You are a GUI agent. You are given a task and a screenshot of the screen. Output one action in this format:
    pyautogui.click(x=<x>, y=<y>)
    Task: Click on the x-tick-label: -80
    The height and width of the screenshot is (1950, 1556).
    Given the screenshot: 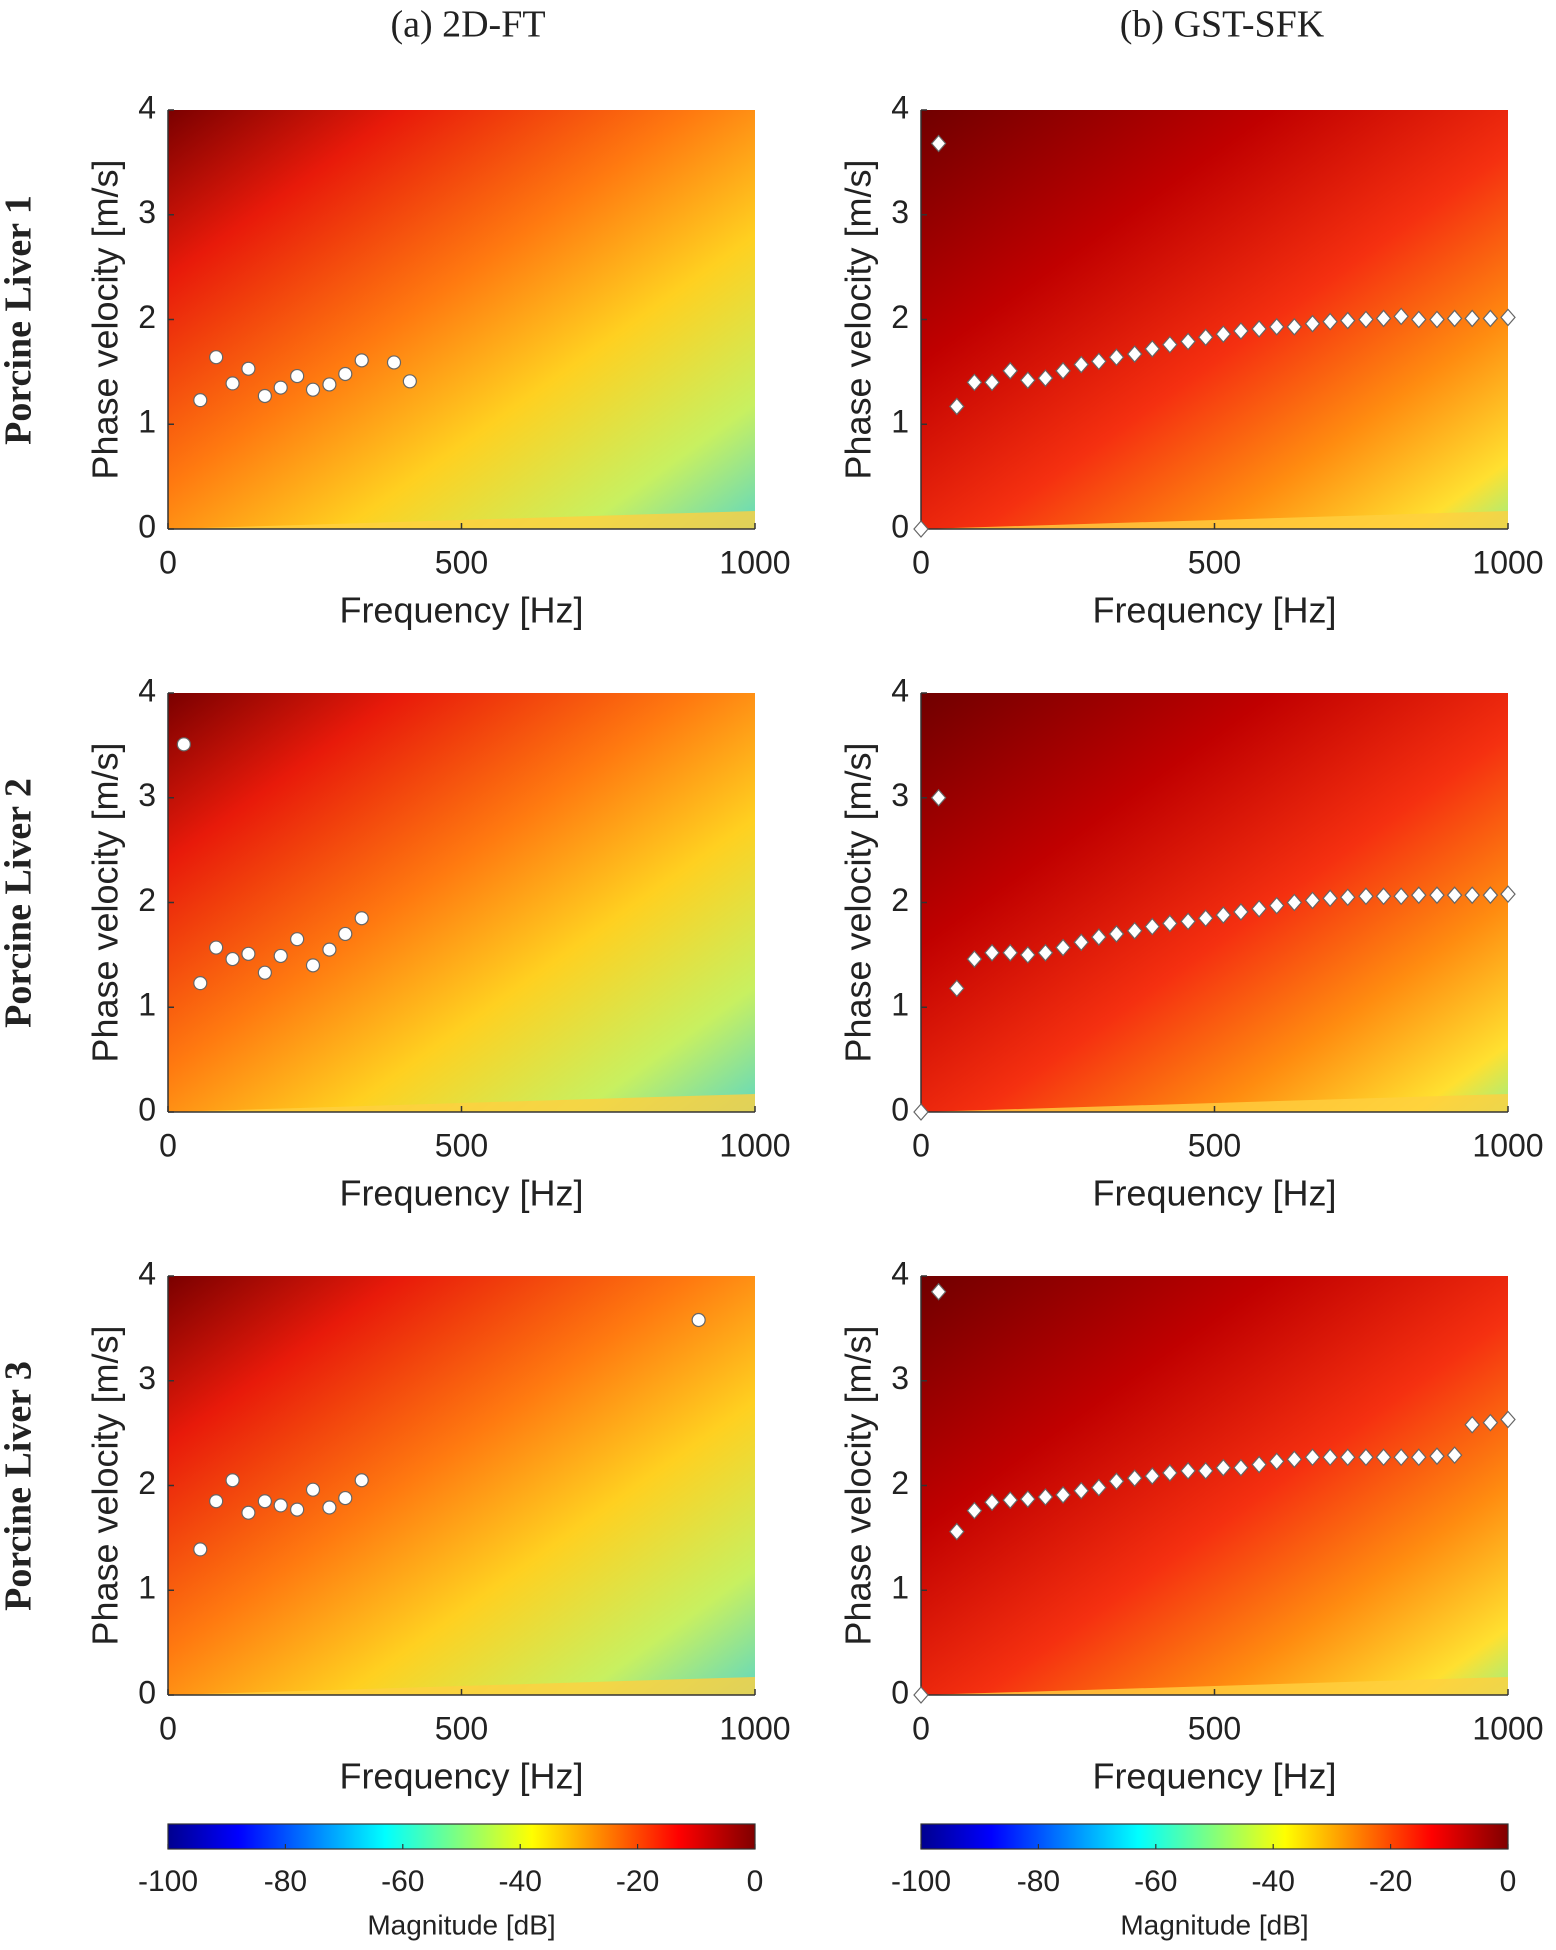 What is the action you would take?
    pyautogui.click(x=1038, y=1881)
    